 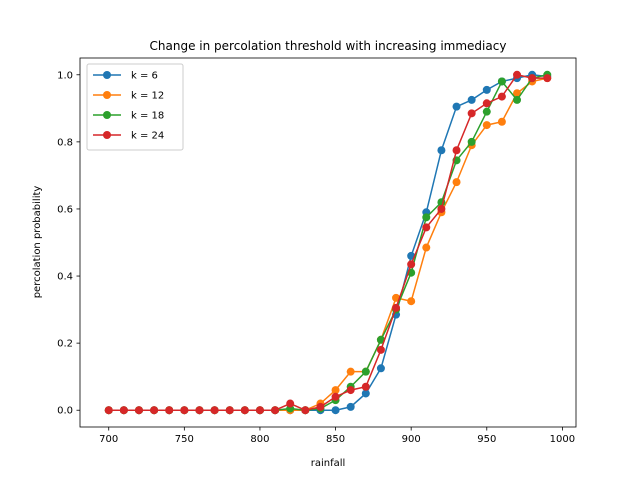 What do you see at coordinates (68, 243) in the screenshot?
I see `y-axis: 0.0 0.2 0.4 0.6 0.8 1.0` at bounding box center [68, 243].